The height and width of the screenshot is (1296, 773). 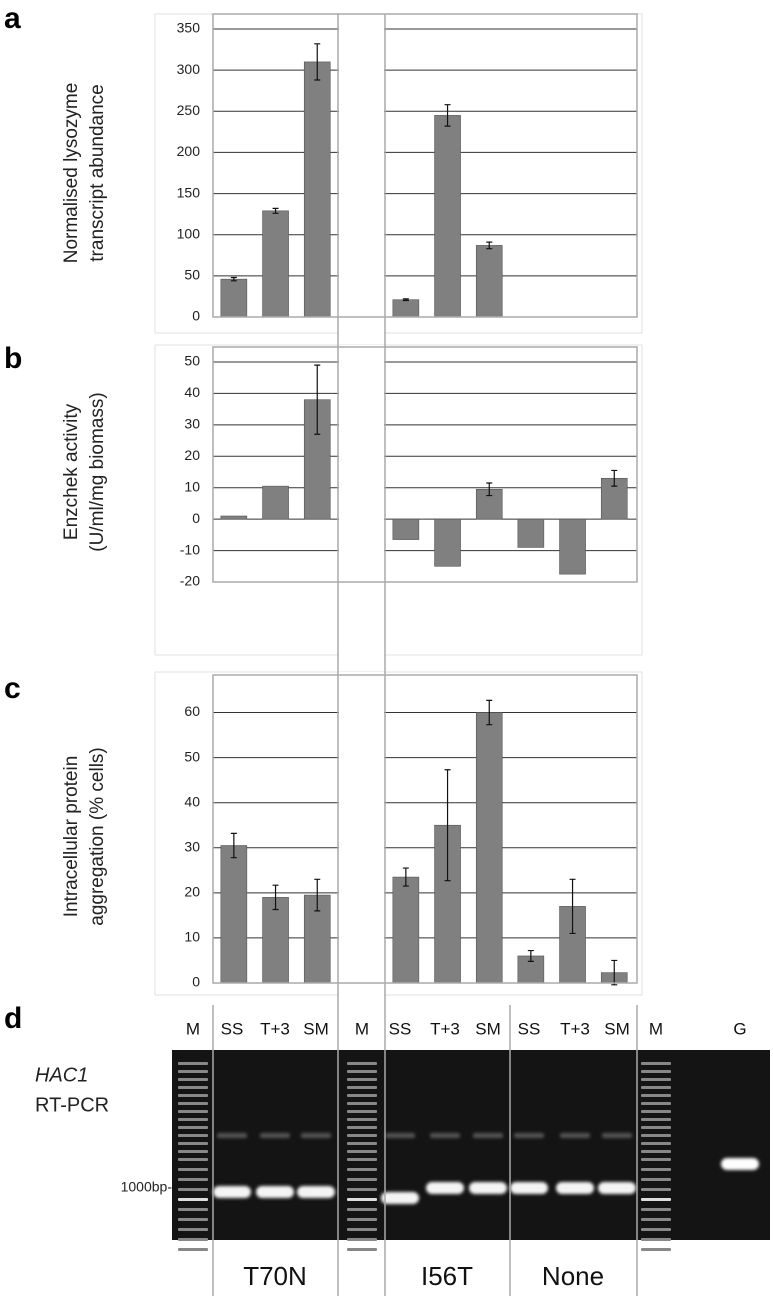 What do you see at coordinates (12, 18) in the screenshot?
I see `panel-label: a` at bounding box center [12, 18].